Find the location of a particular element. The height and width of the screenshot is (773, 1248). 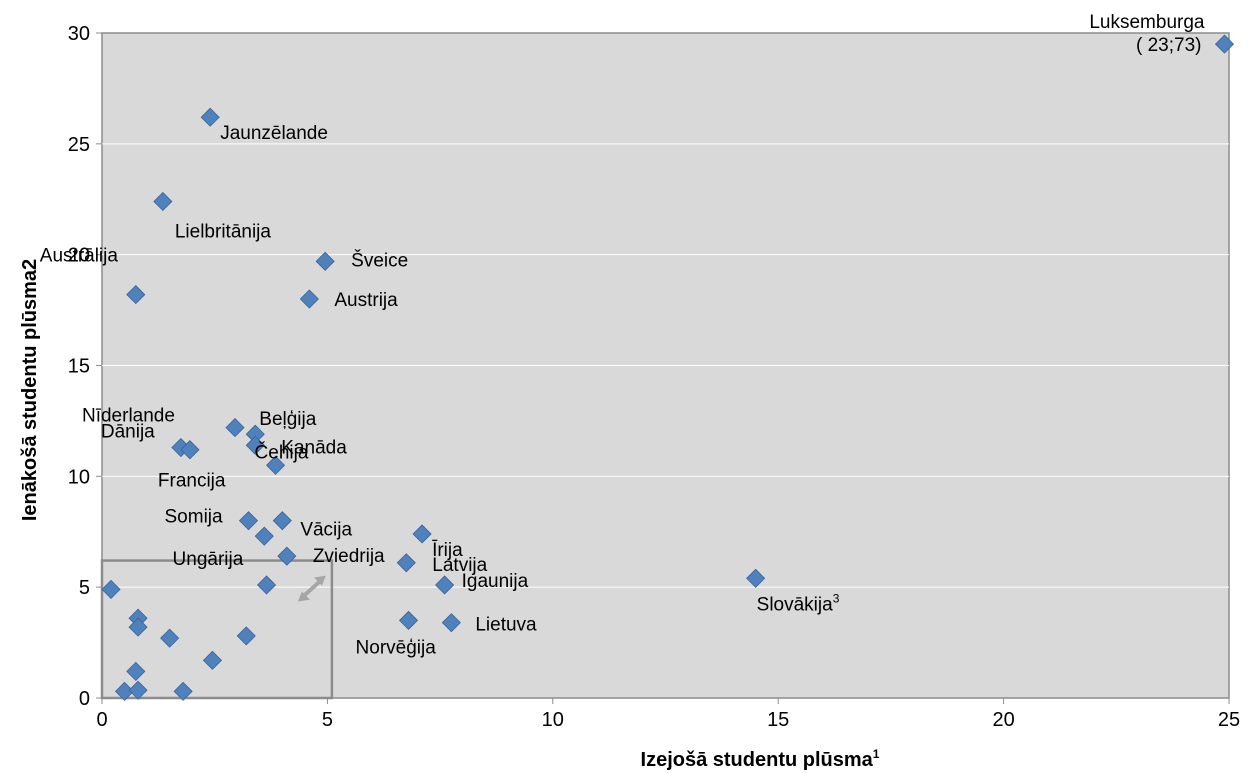

point-label: Vācija is located at coordinates (326, 530).